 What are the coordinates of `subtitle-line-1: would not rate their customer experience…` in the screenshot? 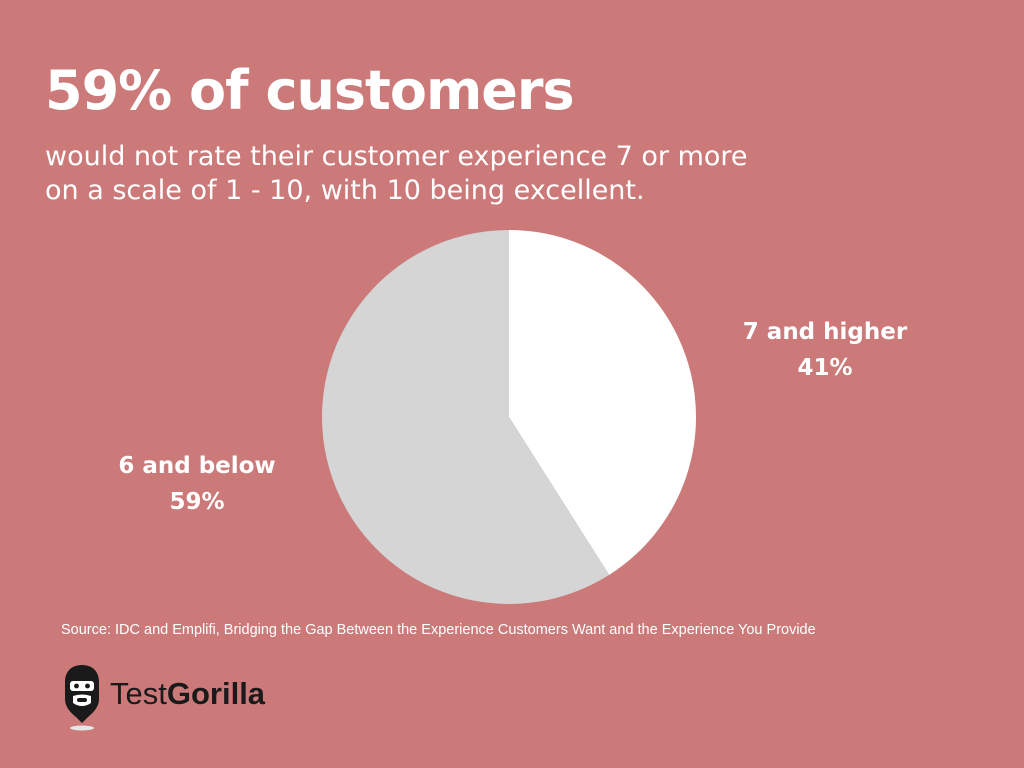 It's located at (396, 156).